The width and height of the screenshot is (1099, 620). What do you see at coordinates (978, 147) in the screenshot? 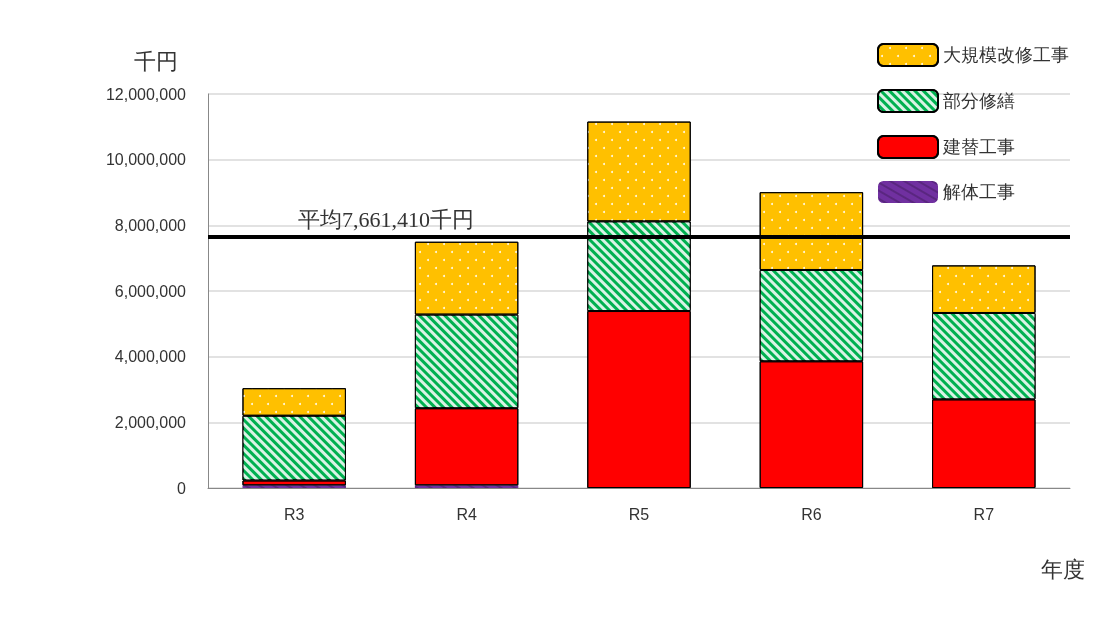
I see `legend-label: 建替工事` at bounding box center [978, 147].